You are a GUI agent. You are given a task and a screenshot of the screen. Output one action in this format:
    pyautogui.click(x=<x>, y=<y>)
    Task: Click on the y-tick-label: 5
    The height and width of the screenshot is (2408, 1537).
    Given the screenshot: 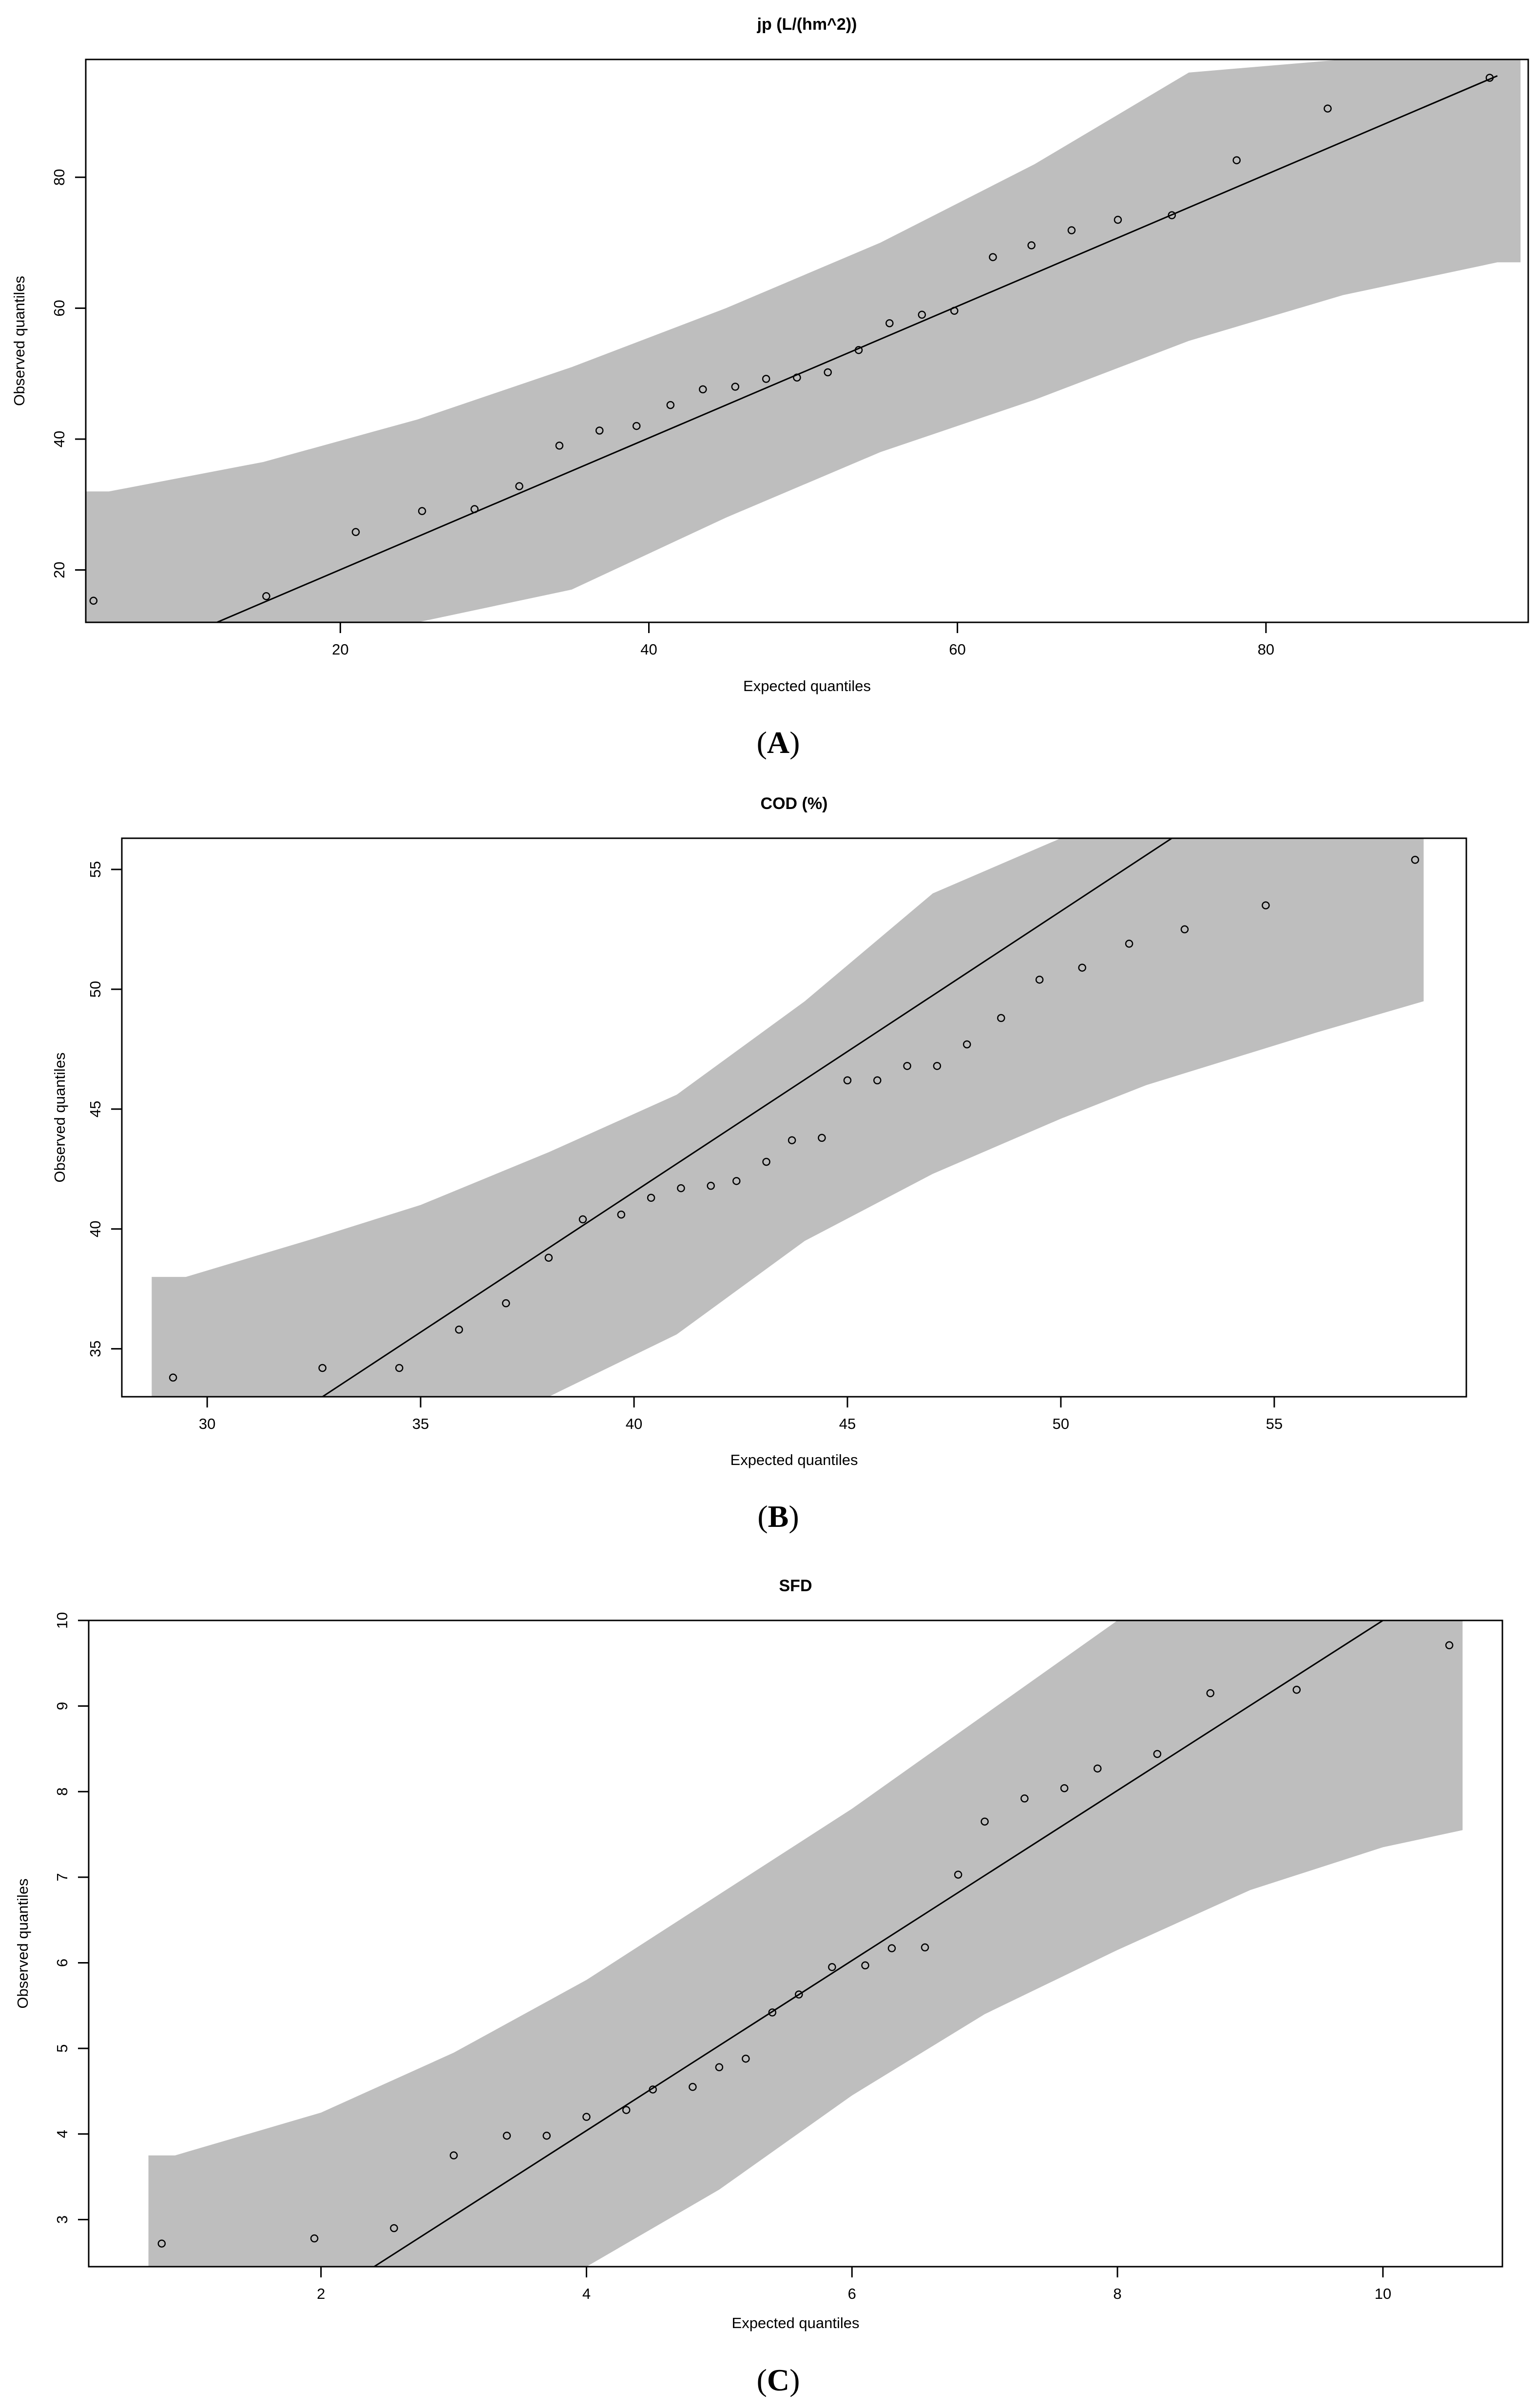 What is the action you would take?
    pyautogui.click(x=62, y=2048)
    